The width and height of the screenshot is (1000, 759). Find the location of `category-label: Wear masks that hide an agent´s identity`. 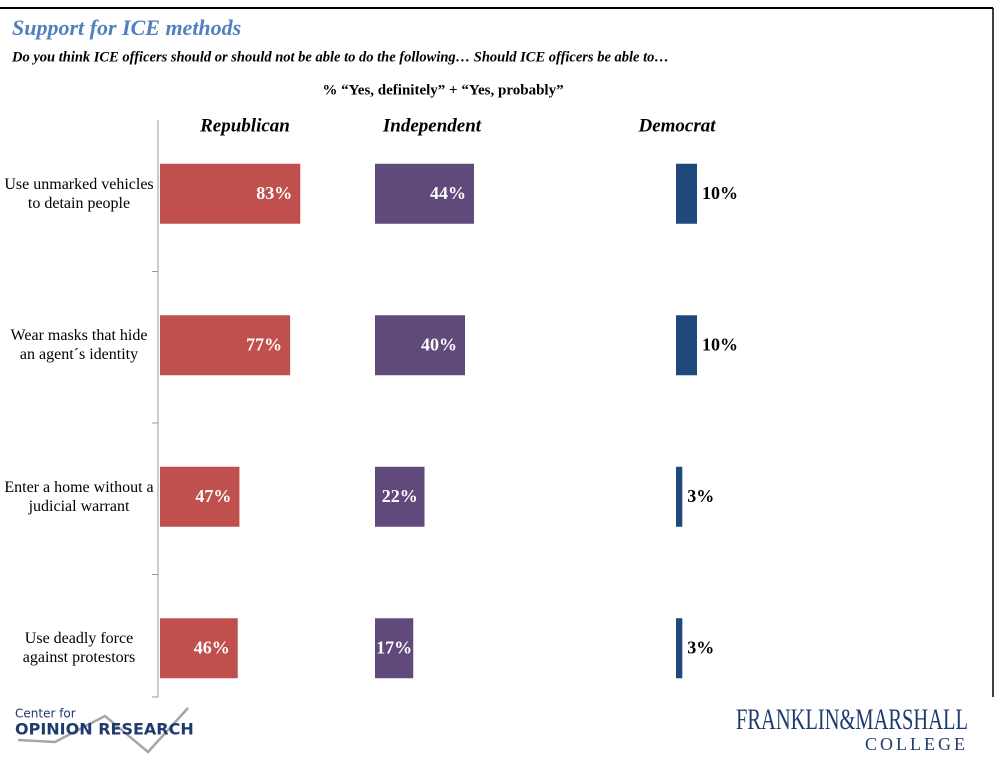

category-label: Wear masks that hide an agent´s identity is located at coordinates (79, 345).